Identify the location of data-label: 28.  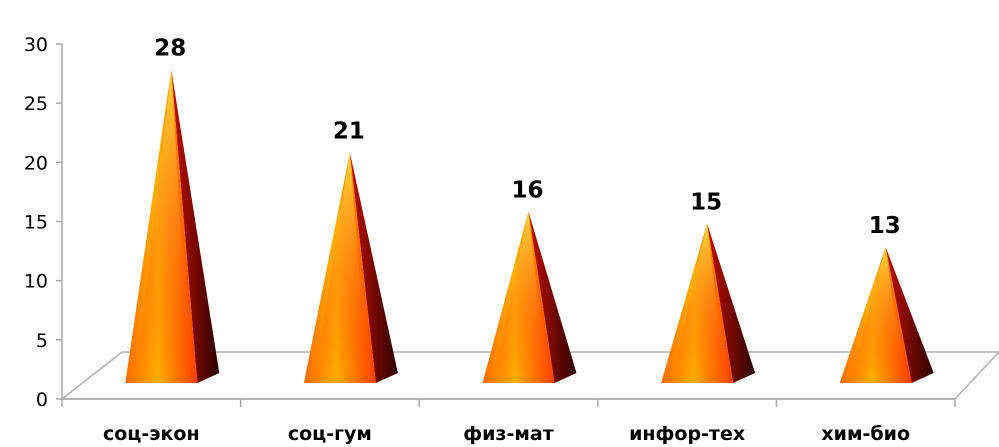
(170, 49).